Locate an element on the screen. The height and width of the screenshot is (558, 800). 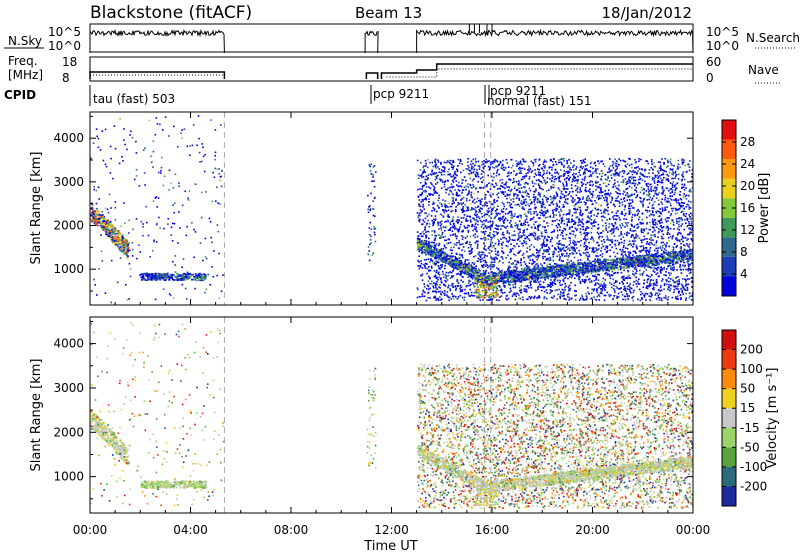
nsky-trace is located at coordinates (391, 38).